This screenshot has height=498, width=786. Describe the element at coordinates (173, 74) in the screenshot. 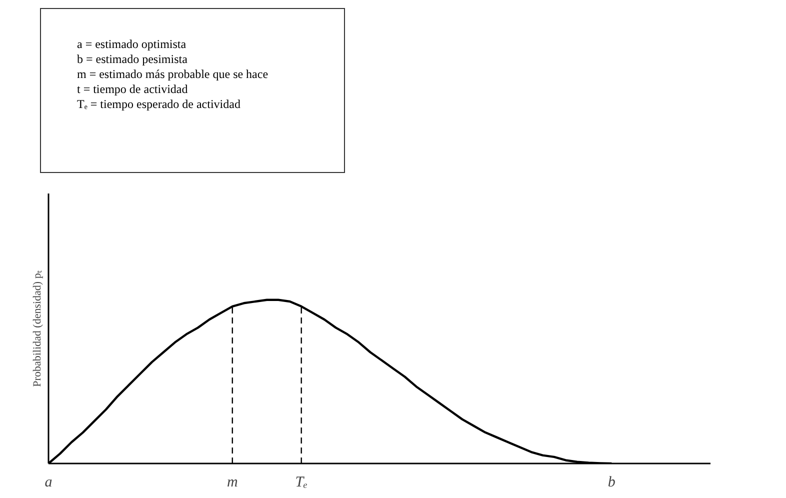

I see `text: m = estimado más probable que se hace` at that location.